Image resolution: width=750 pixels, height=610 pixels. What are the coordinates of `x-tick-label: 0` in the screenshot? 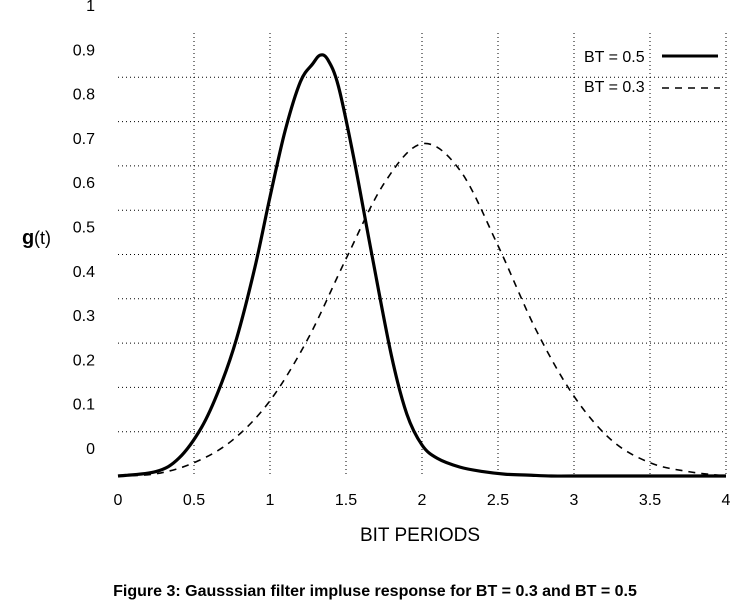 It's located at (118, 500).